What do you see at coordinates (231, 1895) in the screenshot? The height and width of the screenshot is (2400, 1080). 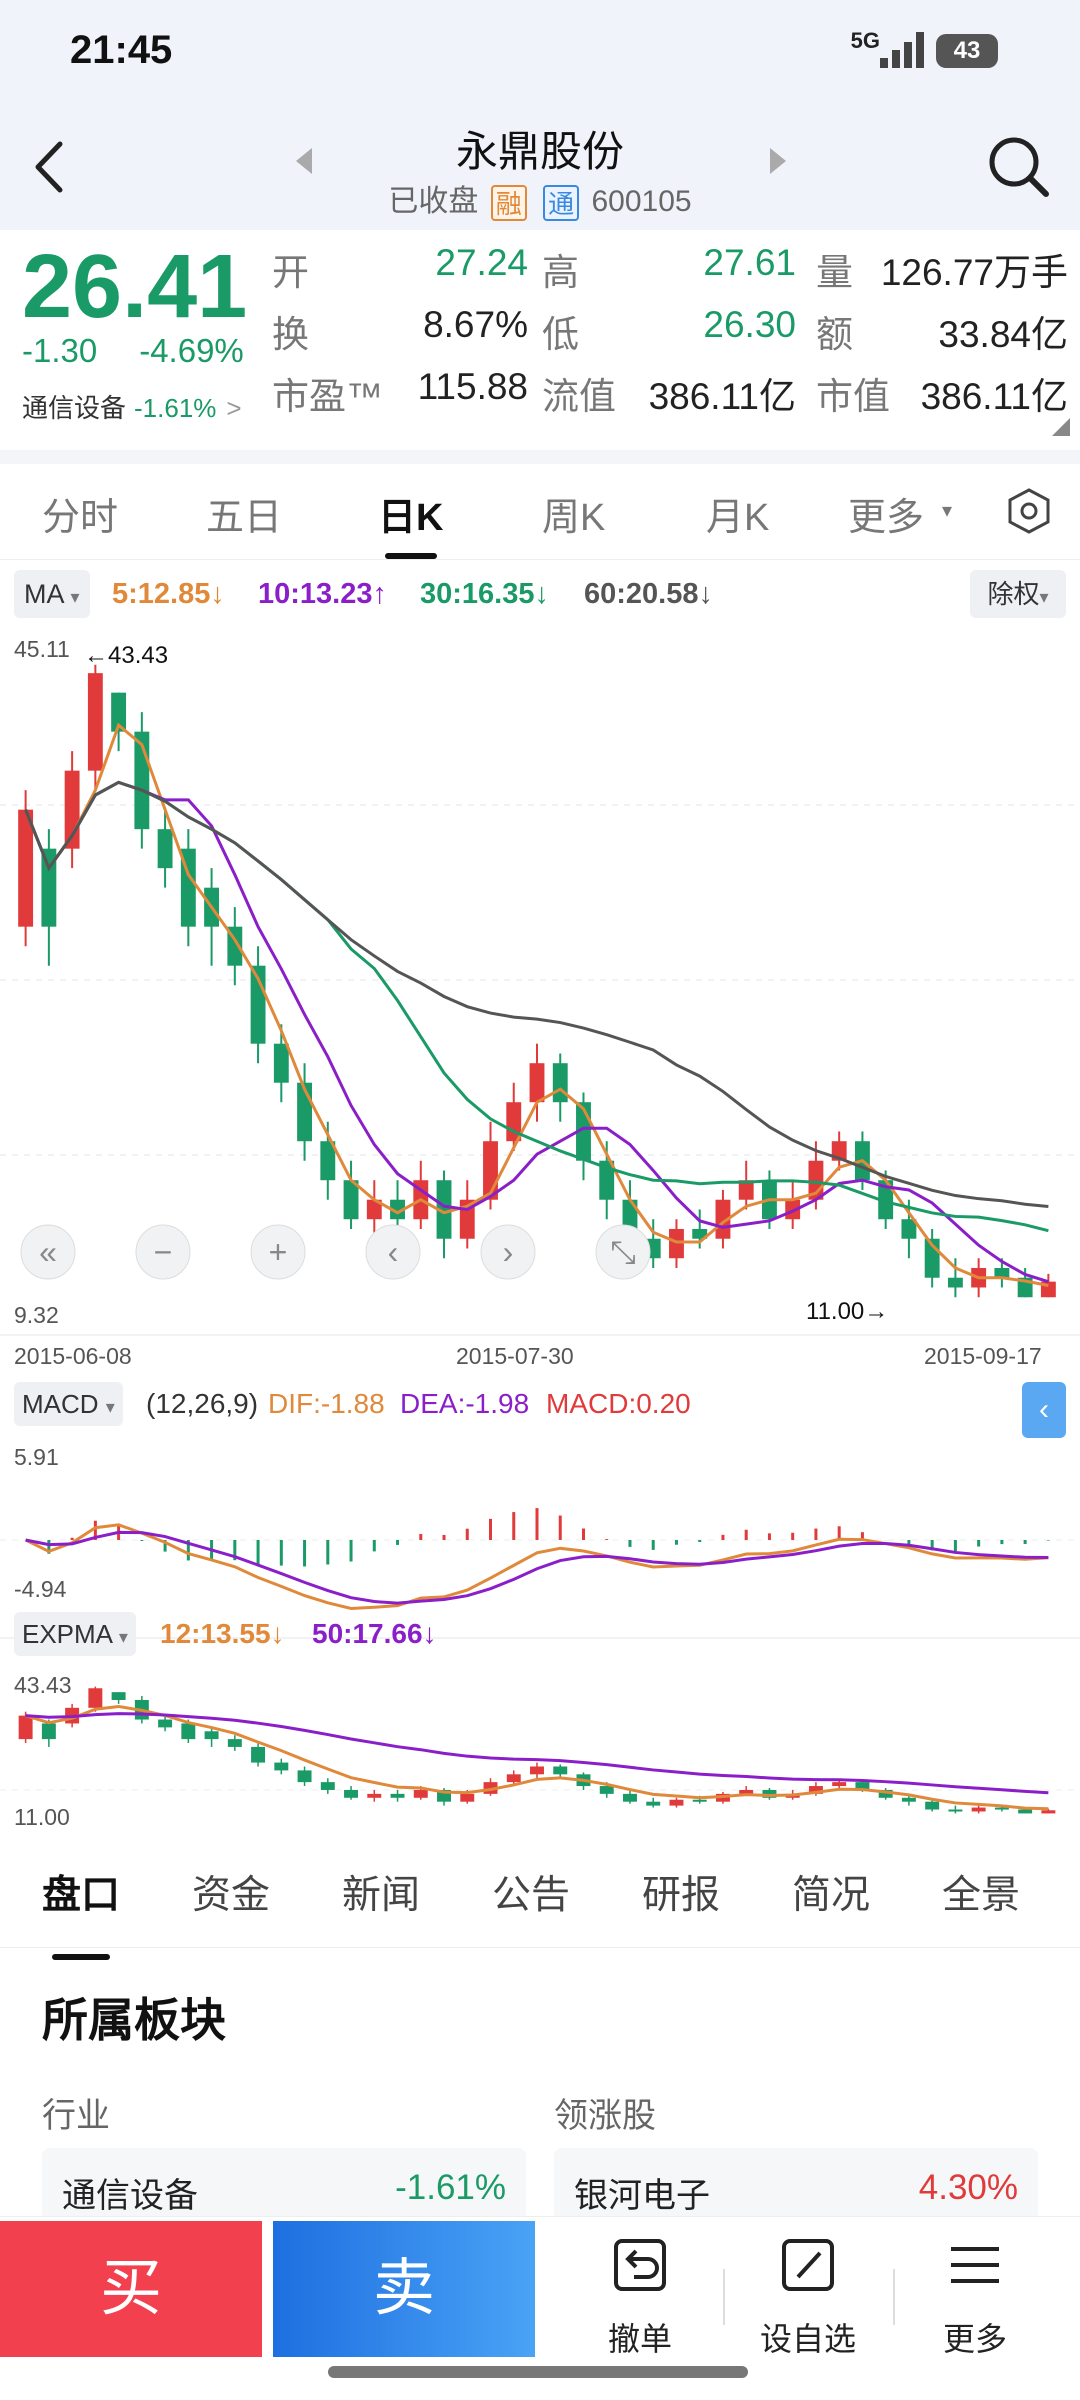 I see `panel-tab-1: 资金` at bounding box center [231, 1895].